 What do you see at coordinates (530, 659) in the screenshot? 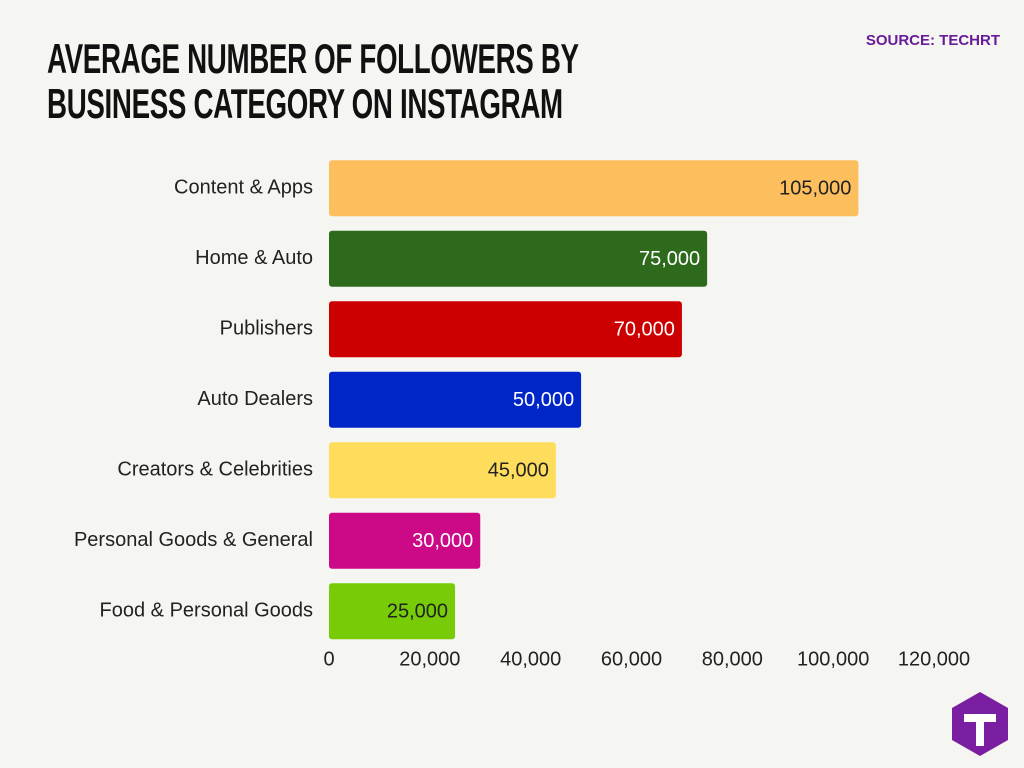
I see `x-tick-label: 40,000` at bounding box center [530, 659].